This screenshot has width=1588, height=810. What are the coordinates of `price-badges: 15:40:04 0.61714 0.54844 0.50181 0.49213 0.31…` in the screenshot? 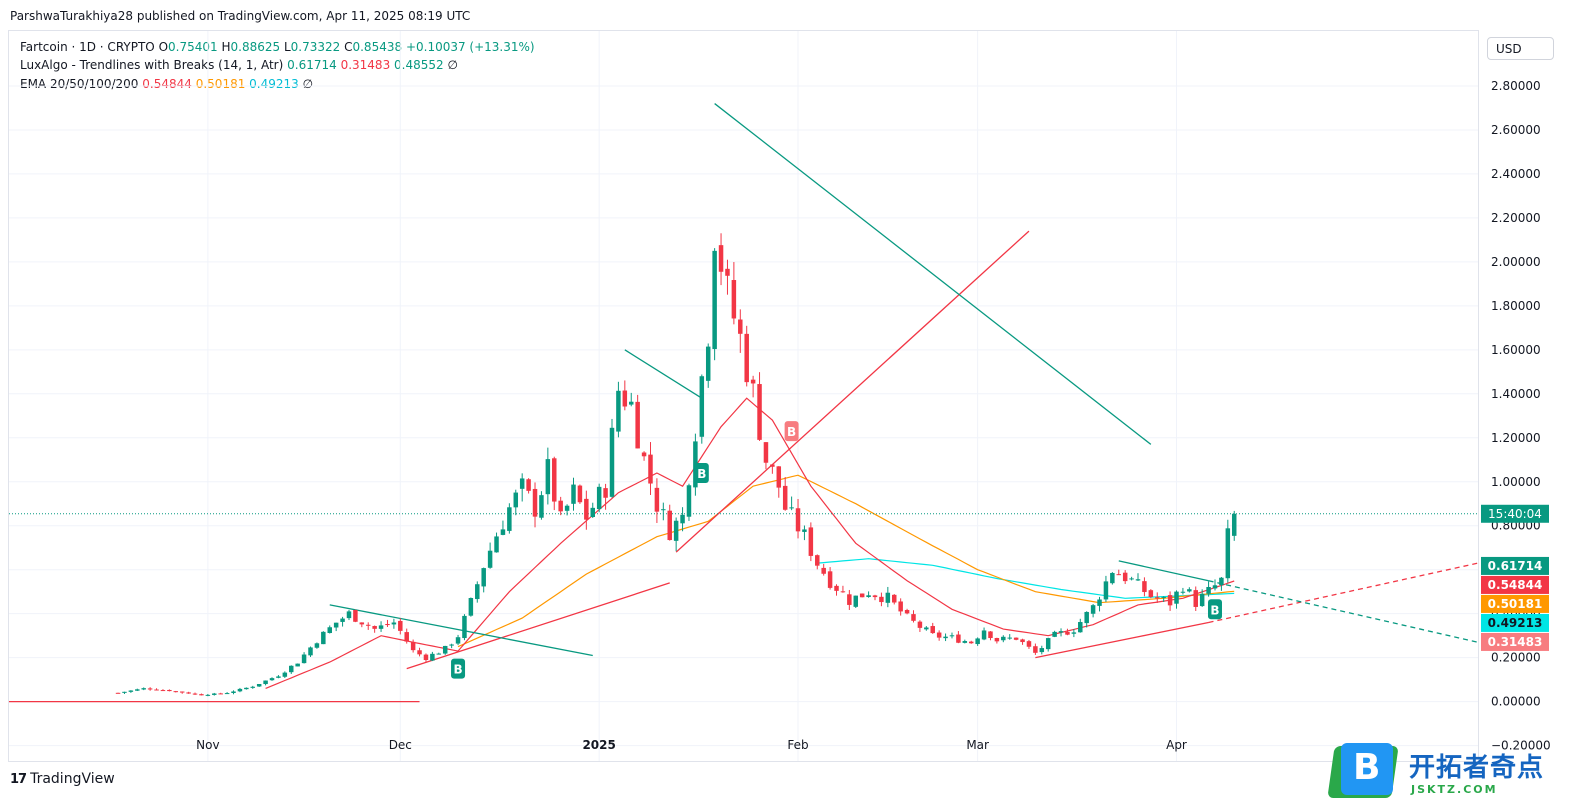 It's located at (1515, 577).